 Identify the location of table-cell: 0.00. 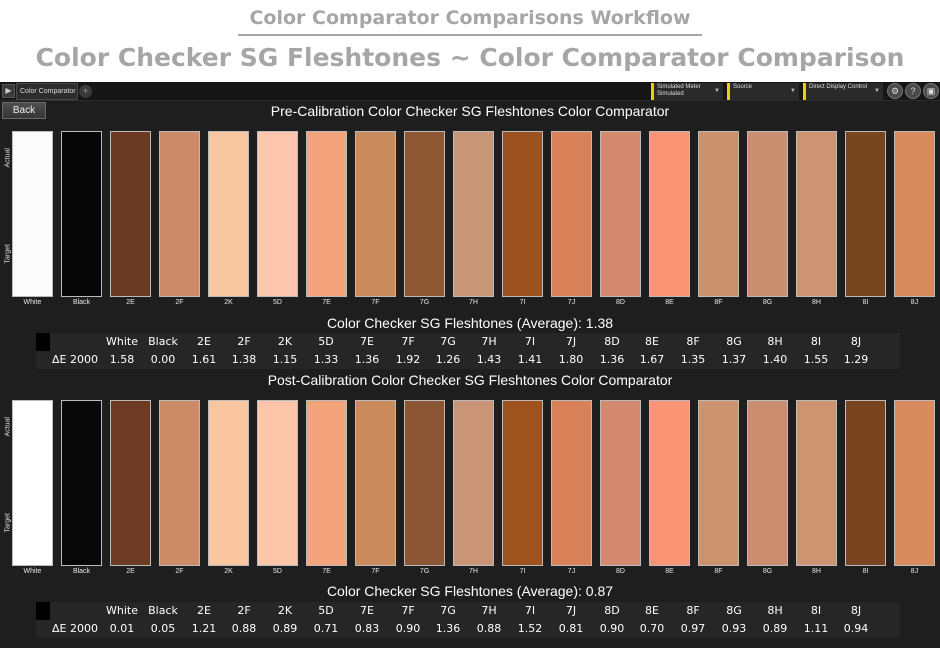
(163, 359).